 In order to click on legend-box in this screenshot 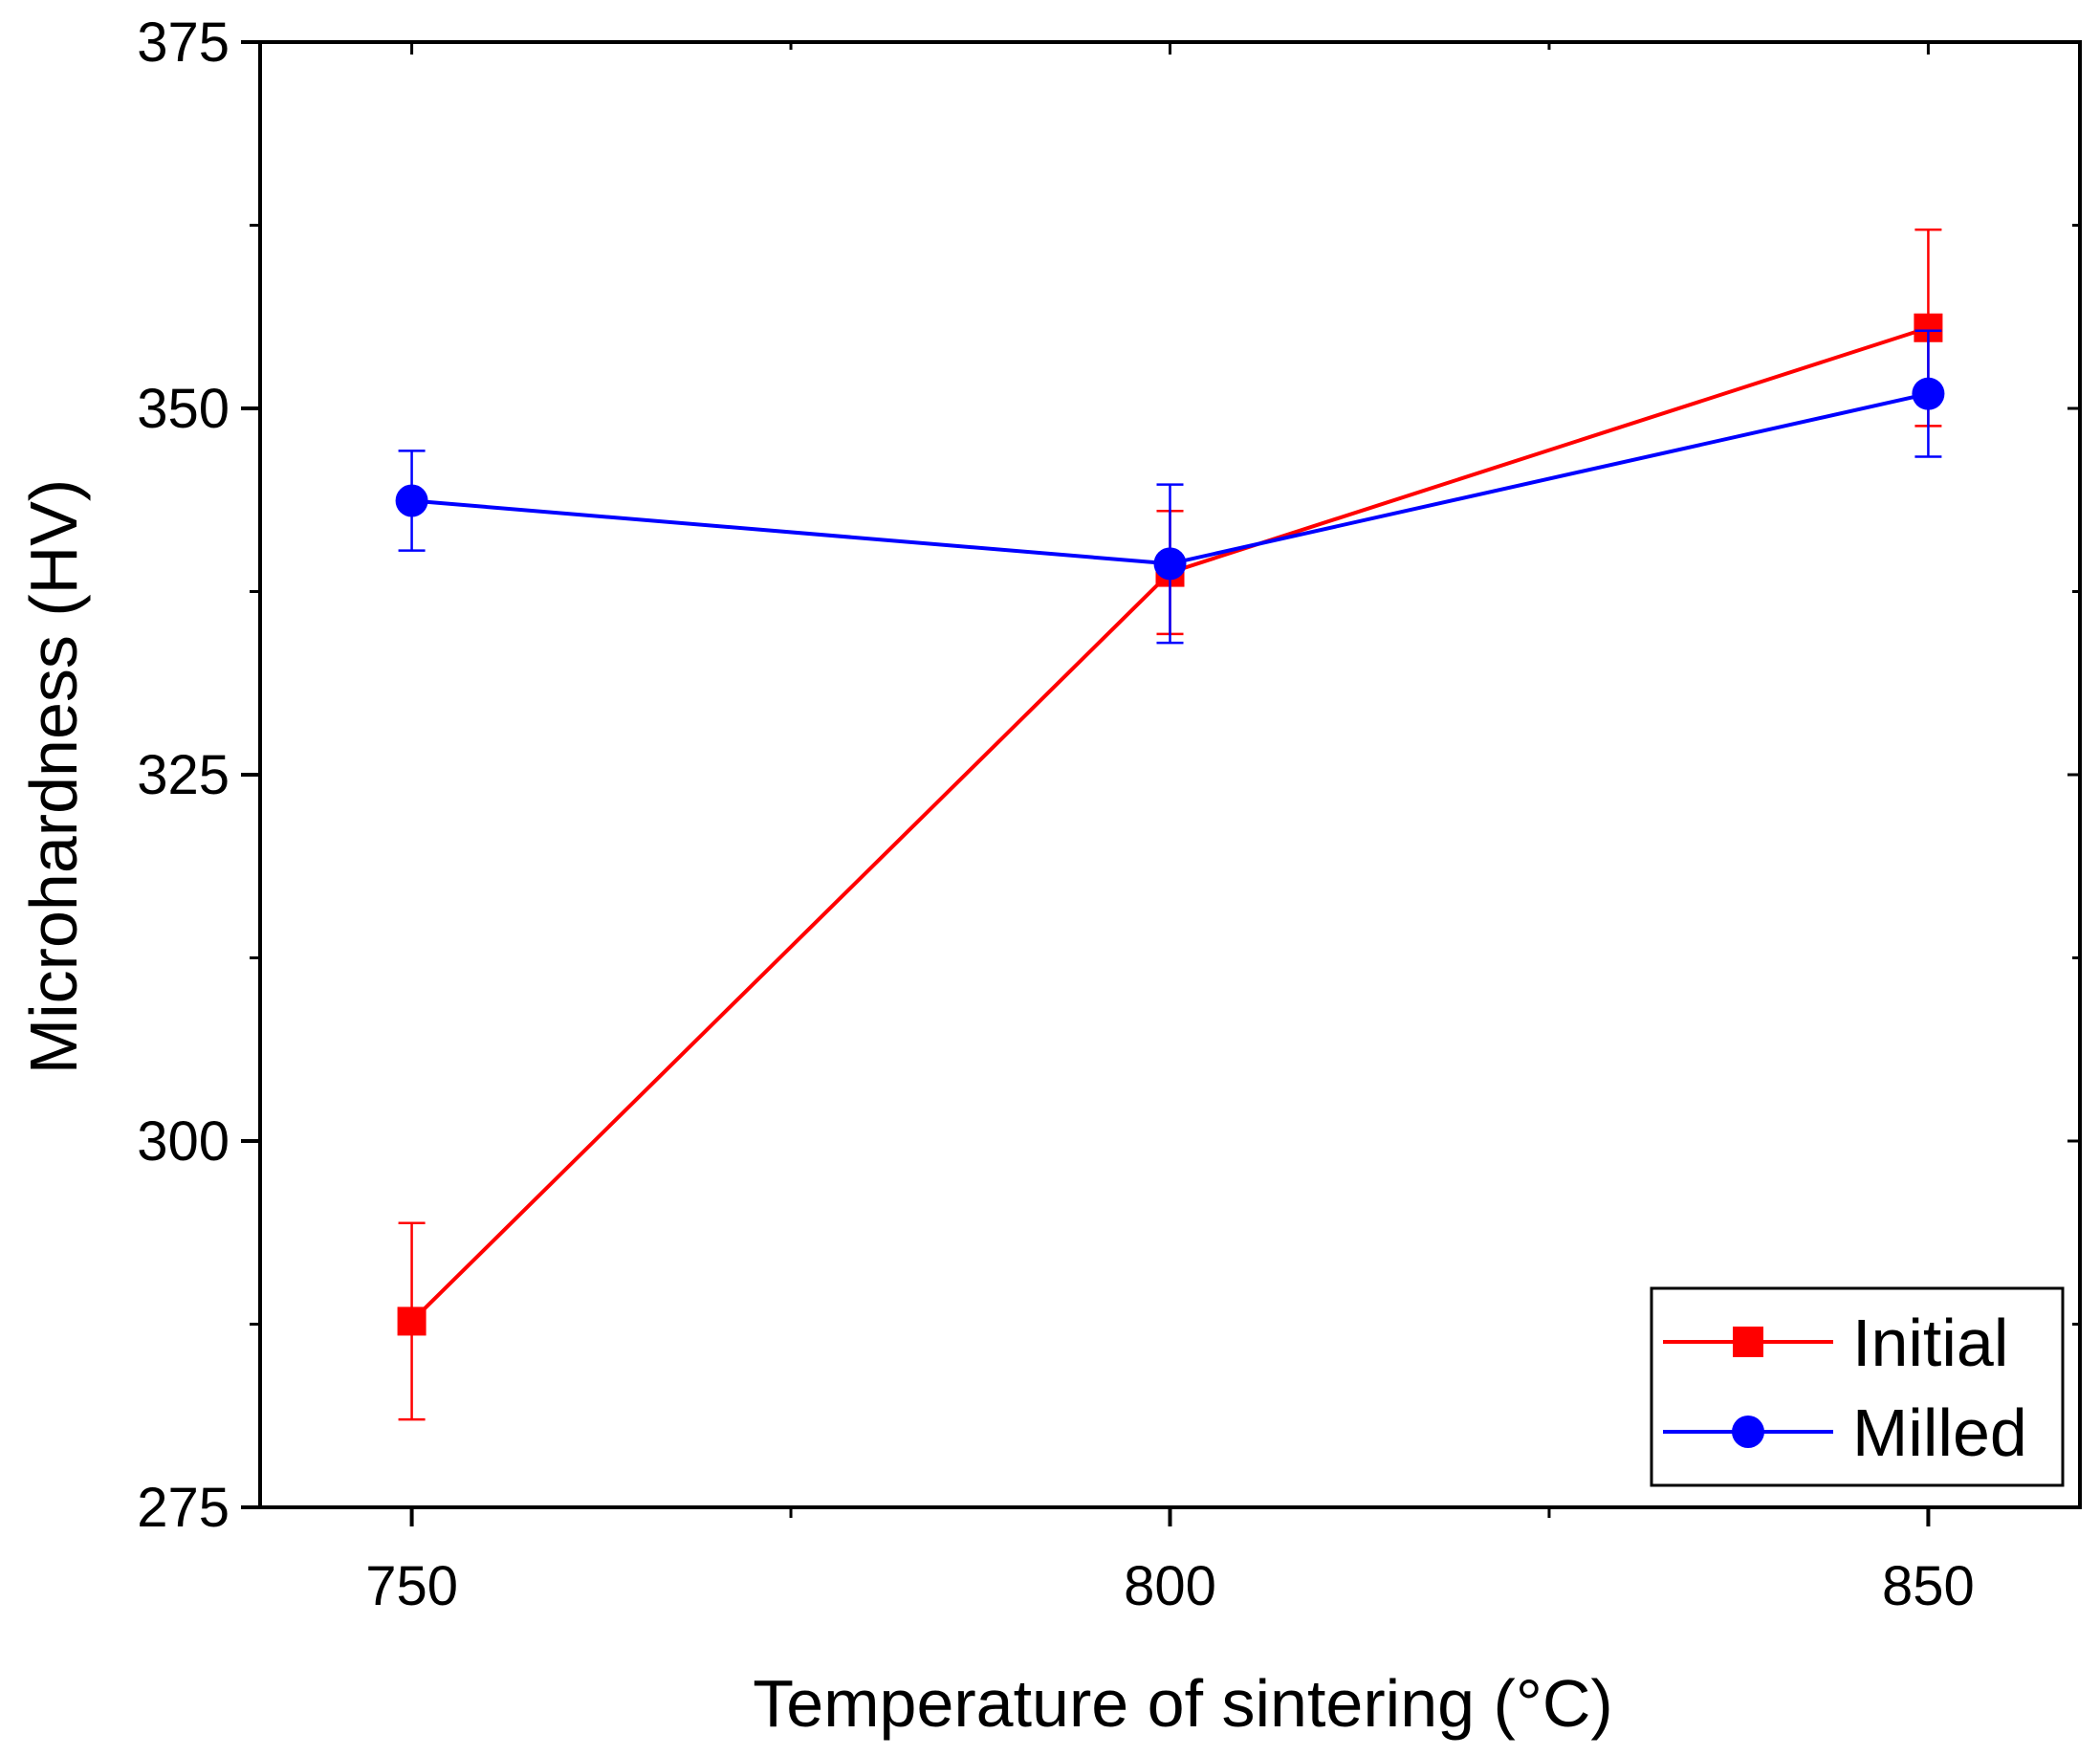, I will do `click(1857, 1386)`.